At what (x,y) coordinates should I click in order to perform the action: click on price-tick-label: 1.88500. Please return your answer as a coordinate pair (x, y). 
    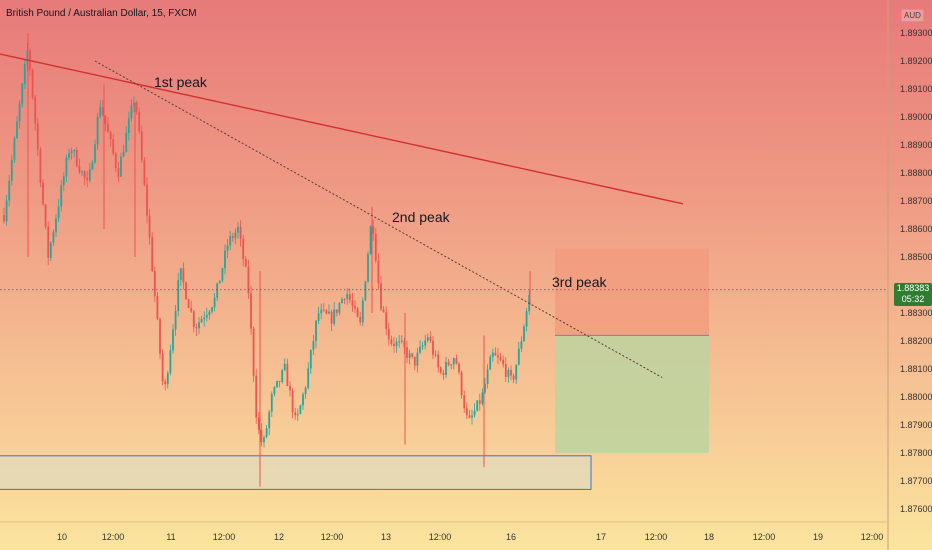
    Looking at the image, I should click on (916, 257).